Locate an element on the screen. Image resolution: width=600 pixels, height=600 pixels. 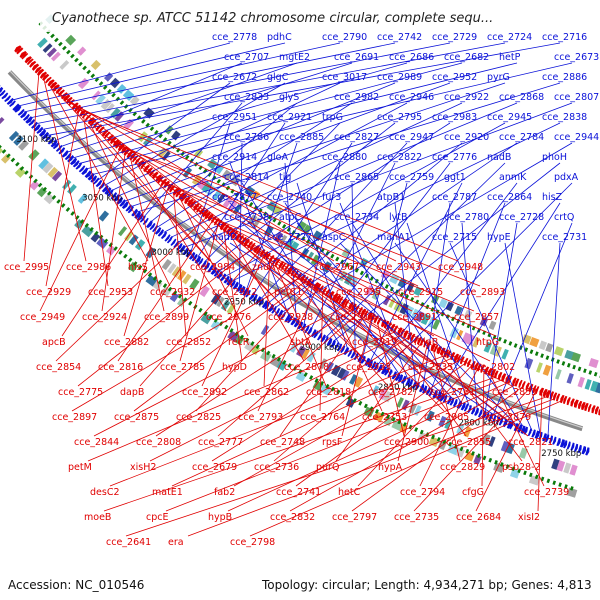
gene-label-forward: fur3 is located at coordinates (331, 197).